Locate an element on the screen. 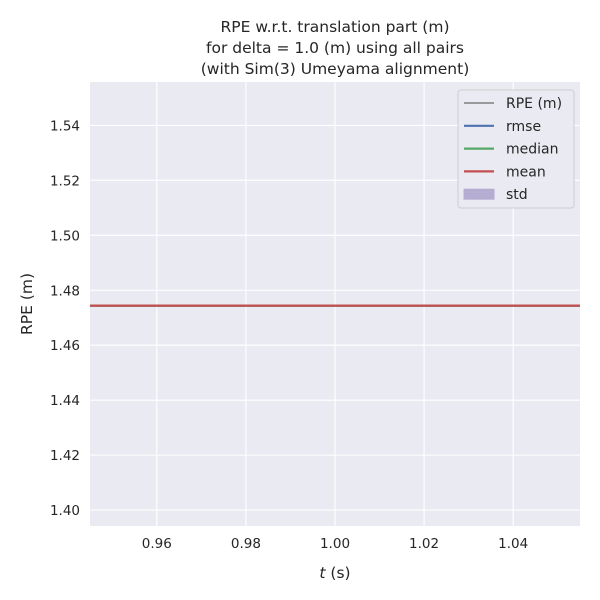 Image resolution: width=600 pixels, height=600 pixels. x-tick-labels: 0.96 0.98 1.00 1.02 1.04 is located at coordinates (335, 544).